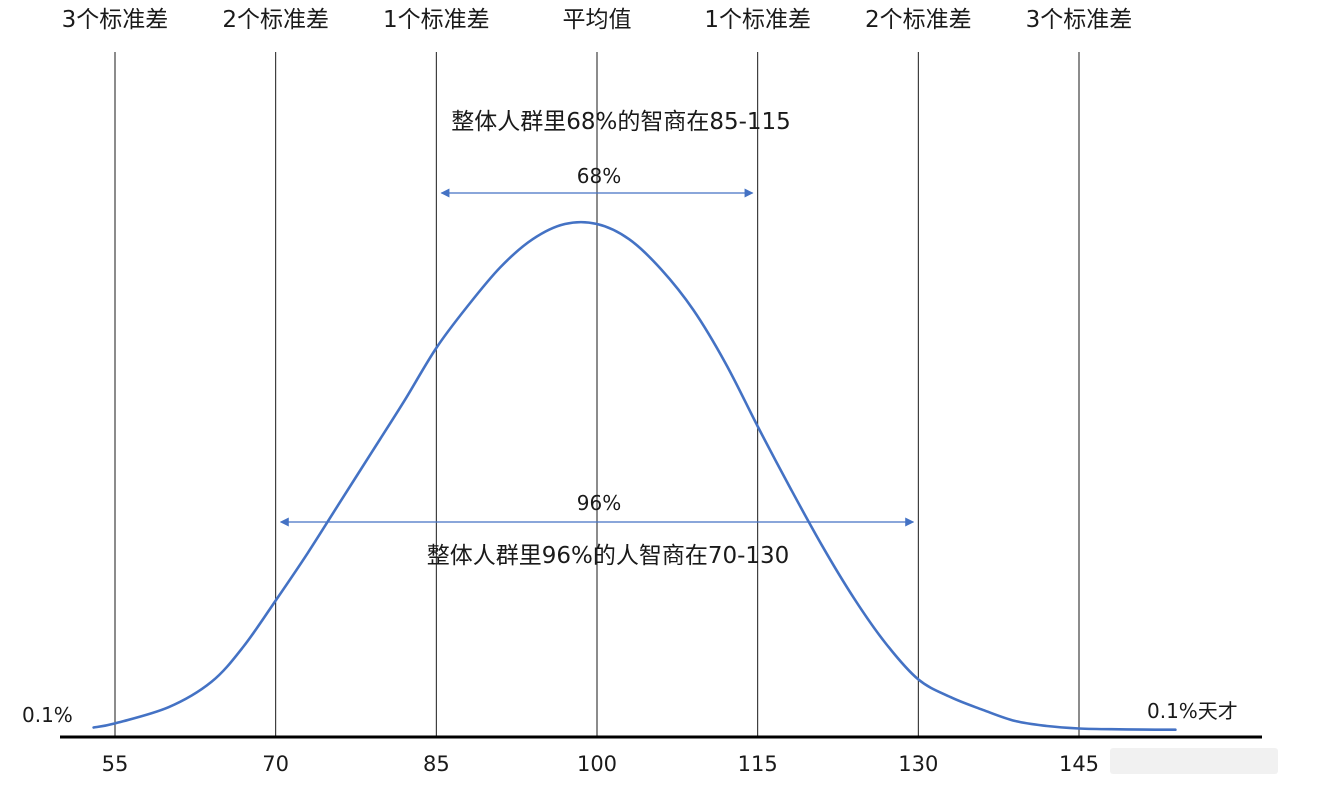 Image resolution: width=1324 pixels, height=800 pixels. I want to click on range-percent-label: 68%, so click(599, 176).